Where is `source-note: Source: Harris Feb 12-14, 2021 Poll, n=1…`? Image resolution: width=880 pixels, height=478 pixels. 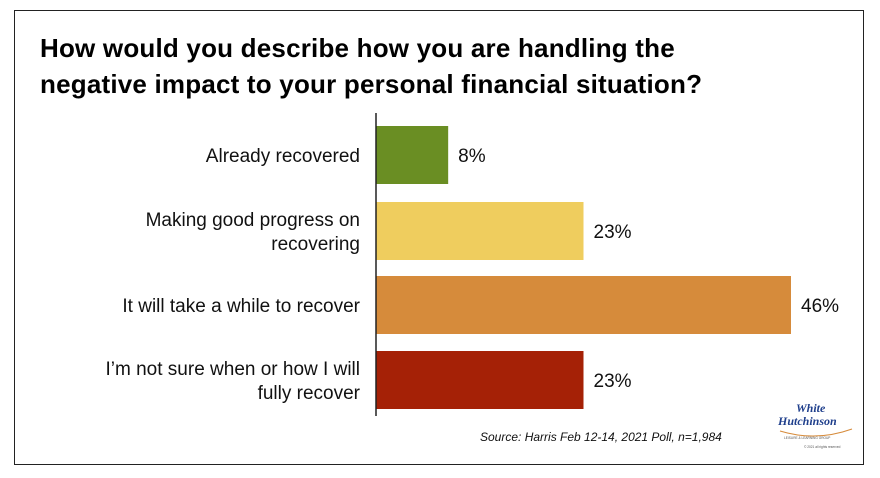
source-note: Source: Harris Feb 12-14, 2021 Poll, n=1… is located at coordinates (601, 437).